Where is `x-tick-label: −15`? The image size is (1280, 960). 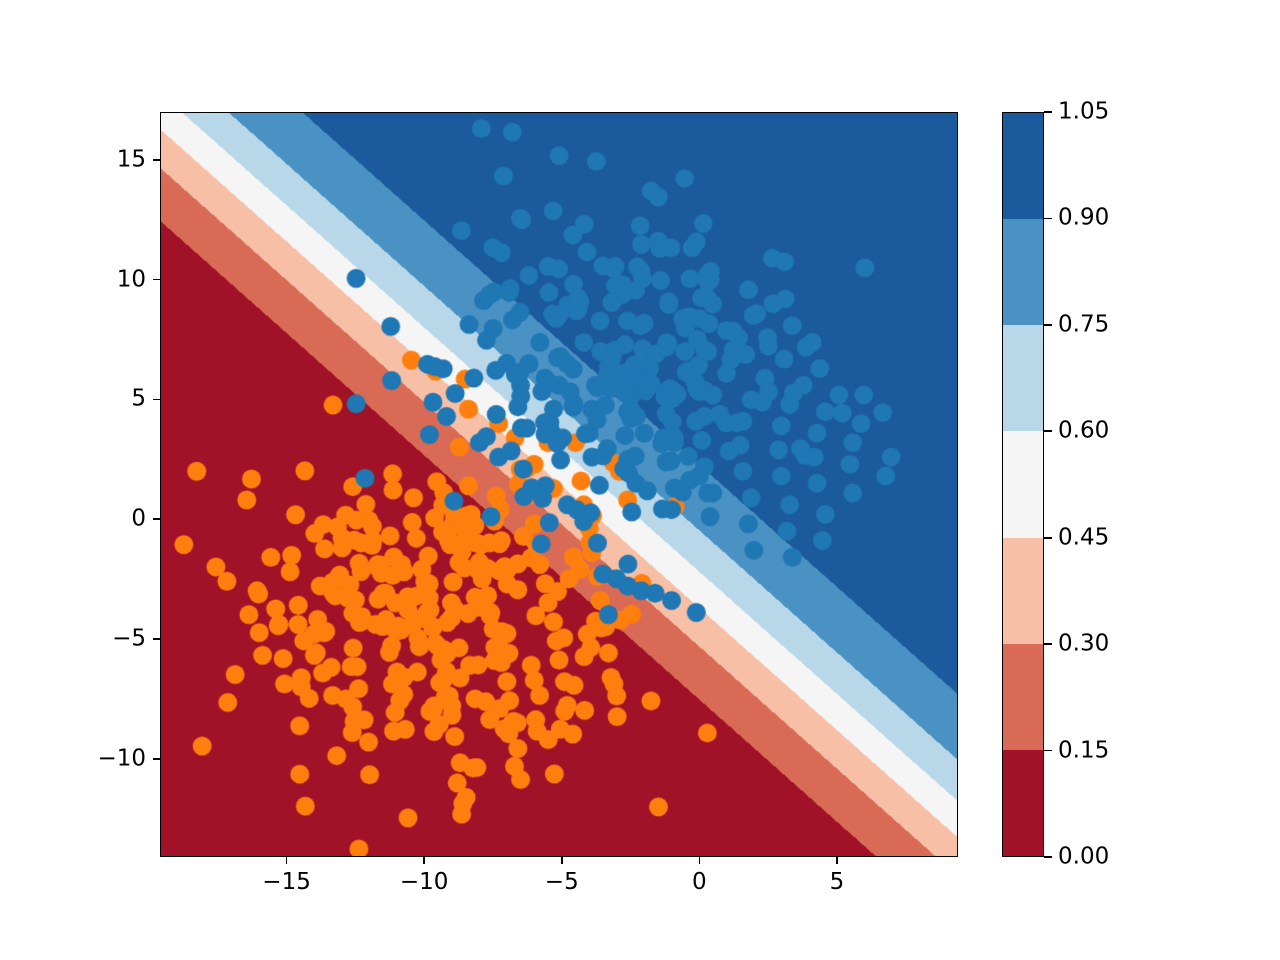 x-tick-label: −15 is located at coordinates (286, 882).